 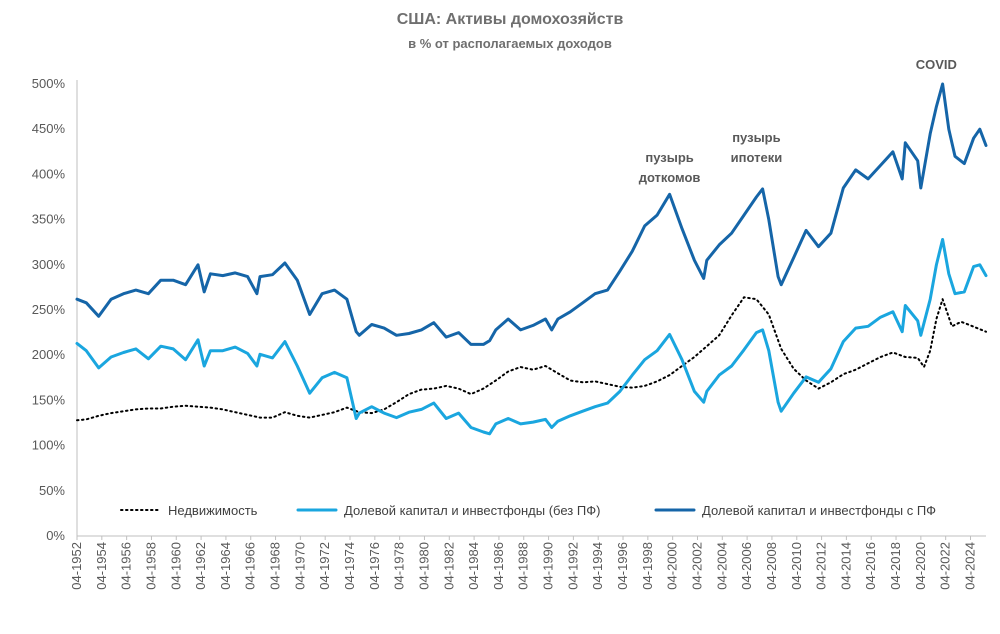 What do you see at coordinates (52, 490) in the screenshot?
I see `y-tick-label: 50%` at bounding box center [52, 490].